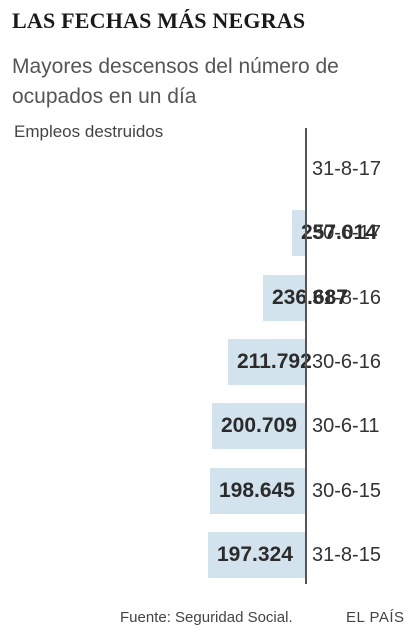  What do you see at coordinates (206, 617) in the screenshot?
I see `source-note: Fuente: Seguridad Social.` at bounding box center [206, 617].